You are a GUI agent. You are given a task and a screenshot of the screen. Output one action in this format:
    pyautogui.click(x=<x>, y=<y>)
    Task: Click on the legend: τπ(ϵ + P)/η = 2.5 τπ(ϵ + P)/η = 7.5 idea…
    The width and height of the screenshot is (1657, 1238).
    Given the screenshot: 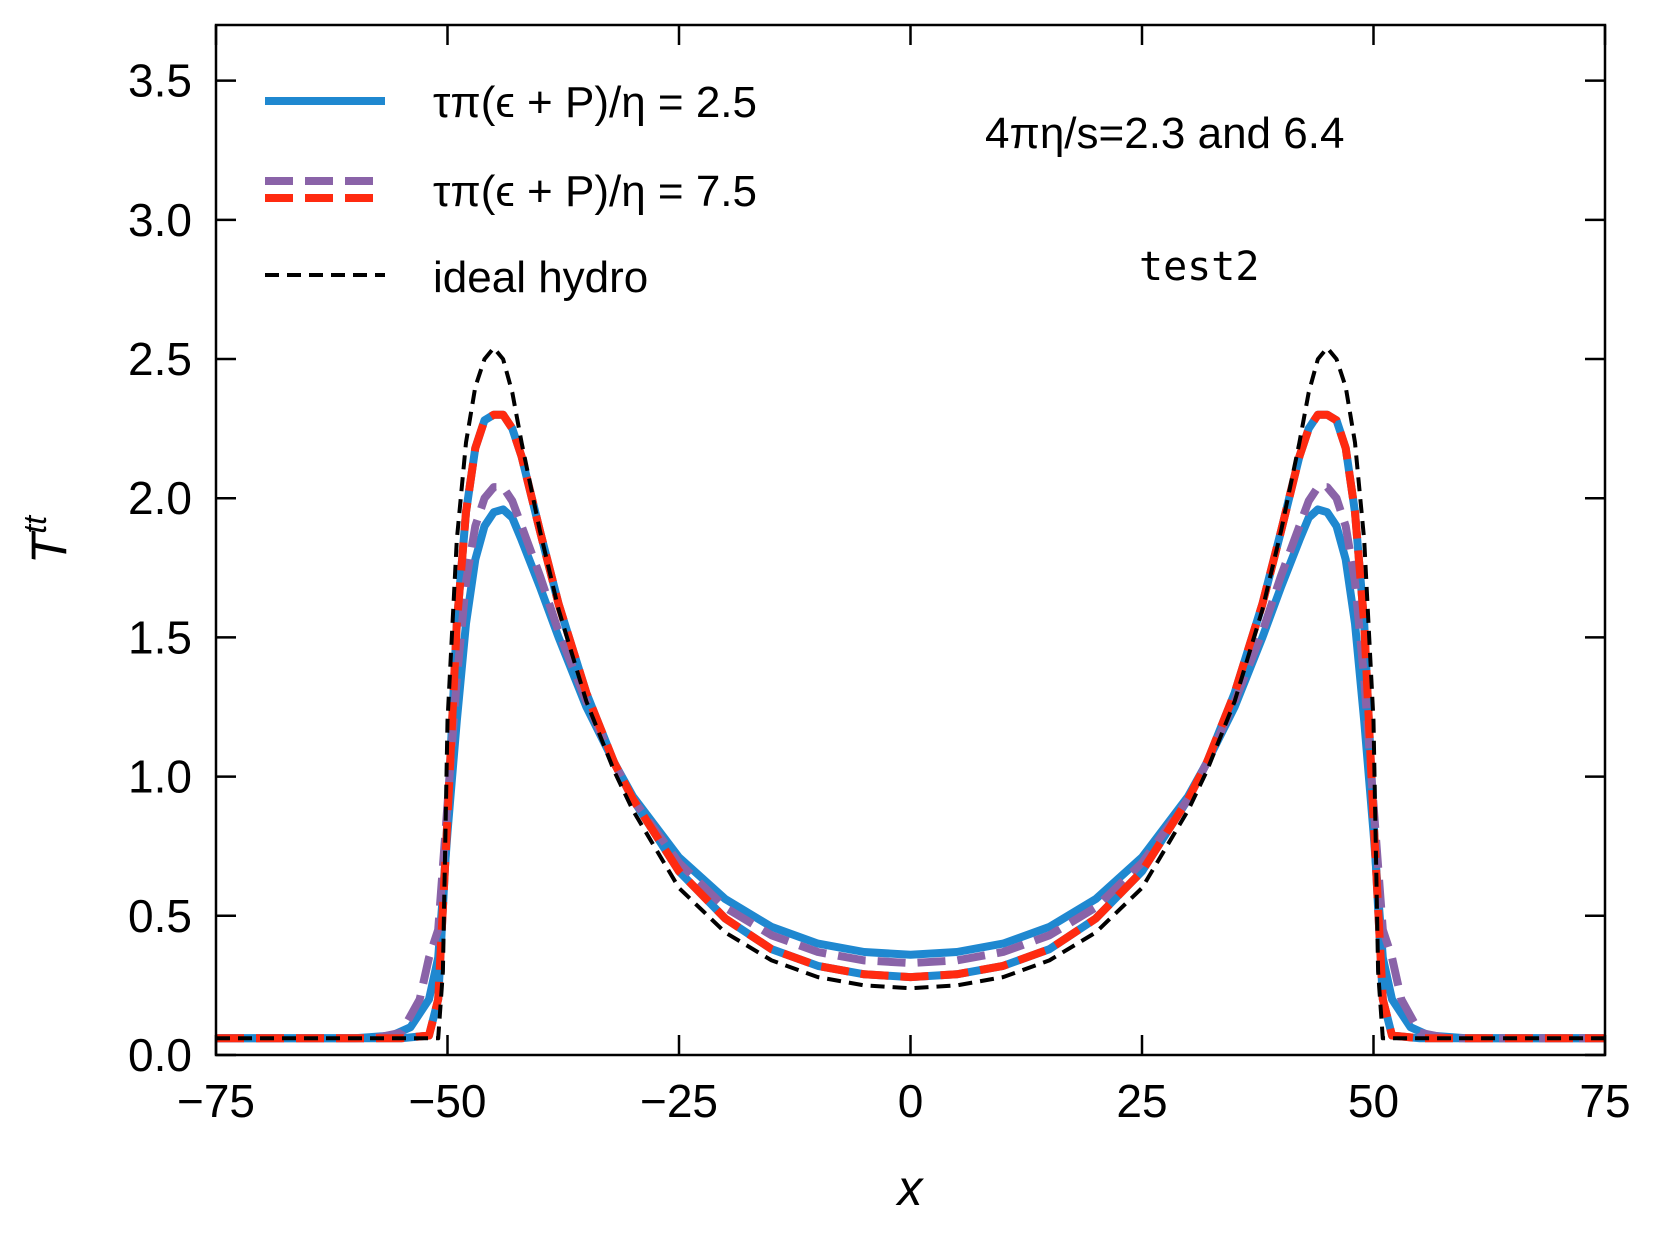 What is the action you would take?
    pyautogui.click(x=511, y=190)
    